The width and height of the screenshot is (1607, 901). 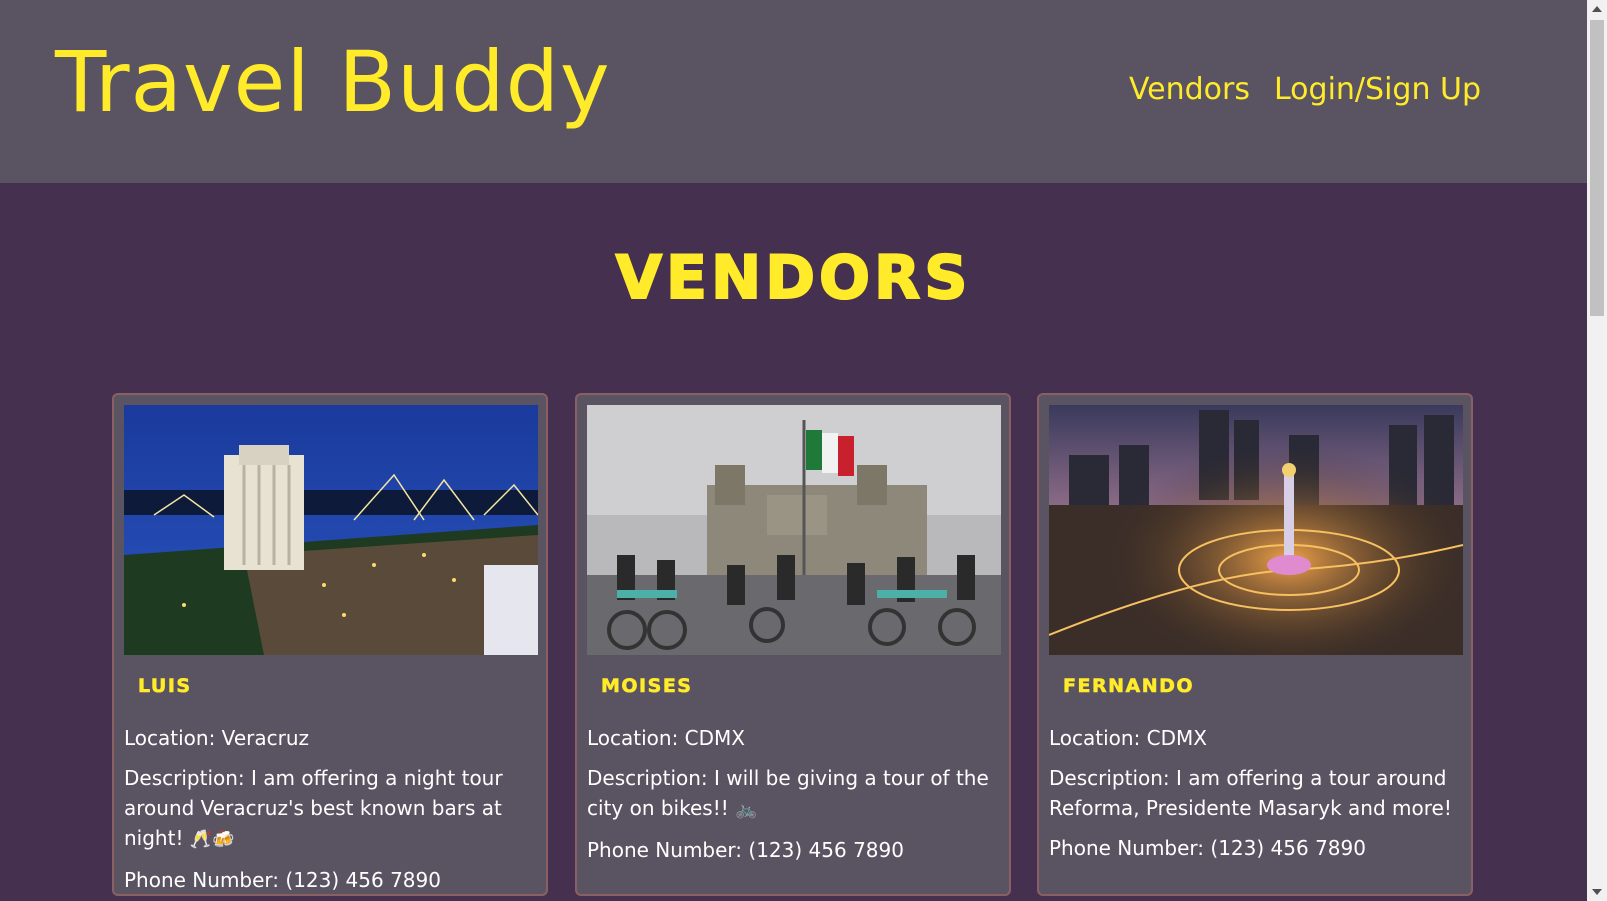 I want to click on page-title: VENDORS, so click(x=793, y=278).